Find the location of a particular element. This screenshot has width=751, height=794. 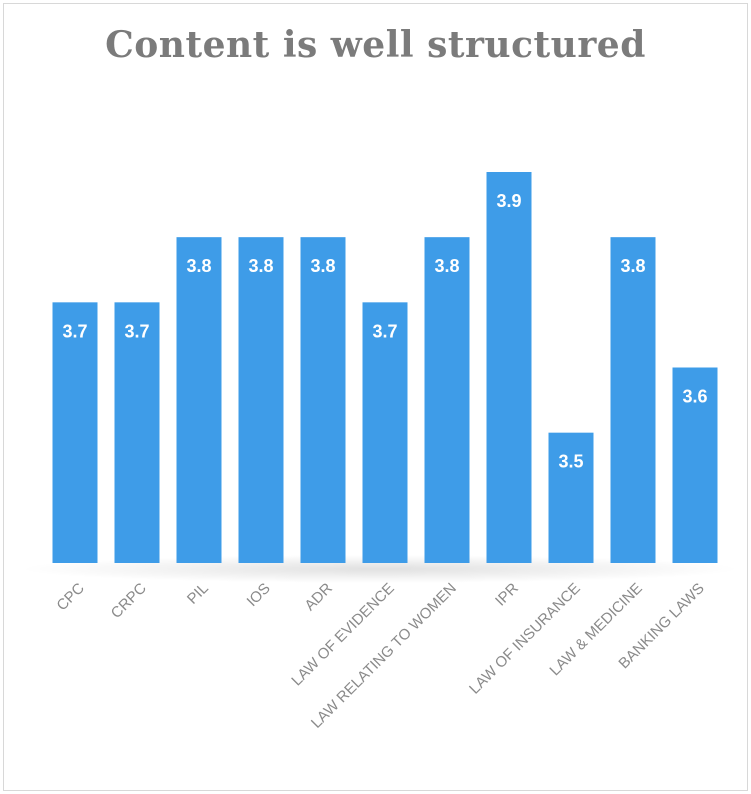

data-label-9: 3.8 is located at coordinates (632, 266).